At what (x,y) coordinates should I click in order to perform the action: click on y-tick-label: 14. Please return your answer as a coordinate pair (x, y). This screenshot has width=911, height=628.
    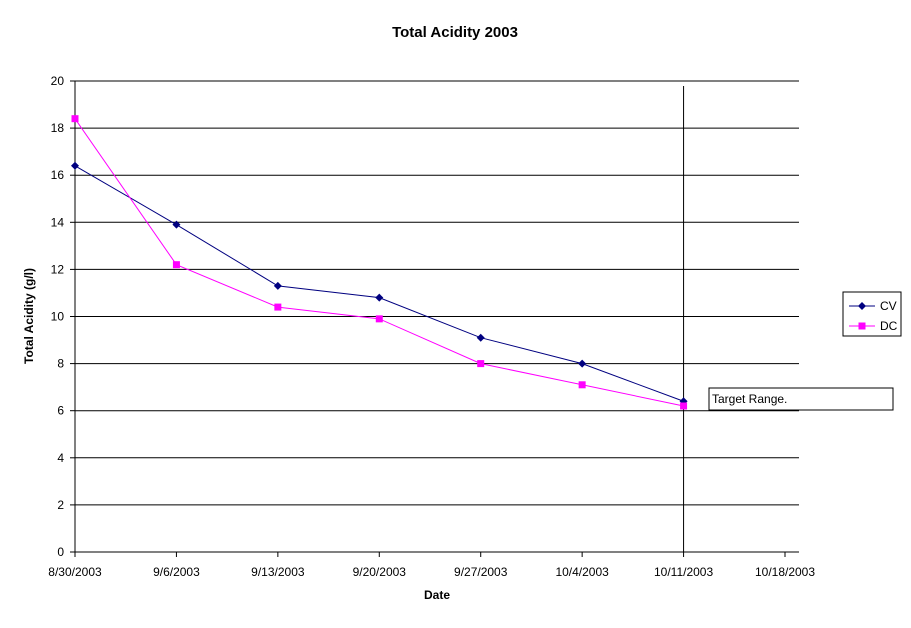
    Looking at the image, I should click on (58, 222).